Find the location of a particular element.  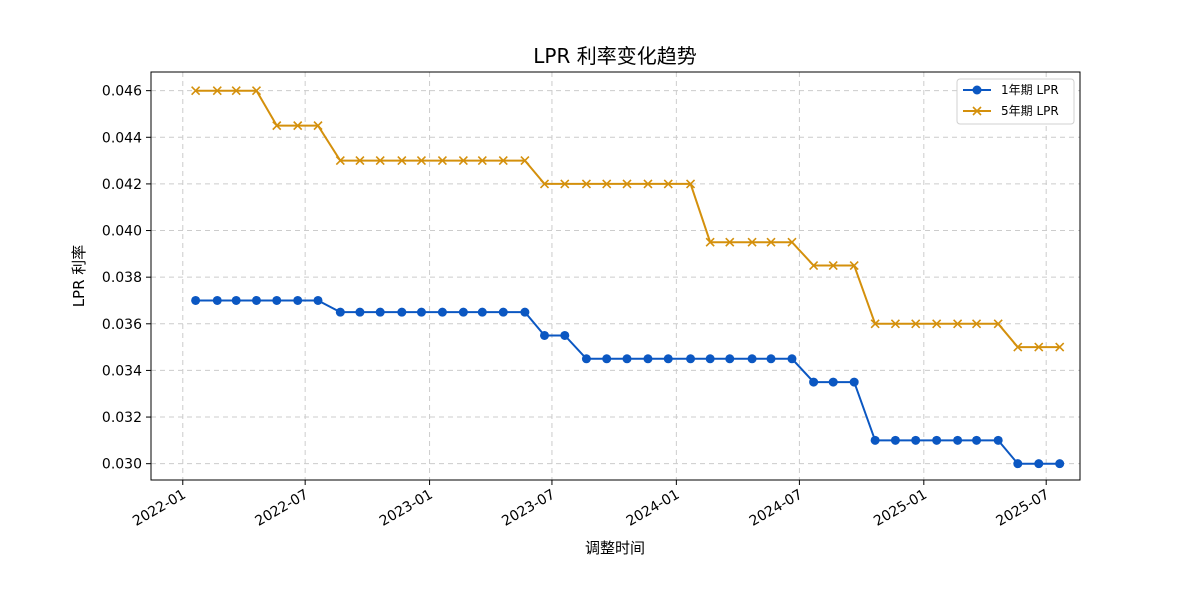

y-tick-label: 0.034 is located at coordinates (122, 371).